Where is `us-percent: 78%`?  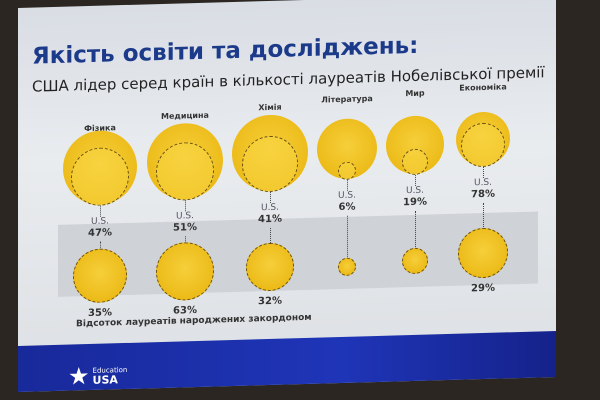
us-percent: 78% is located at coordinates (483, 194).